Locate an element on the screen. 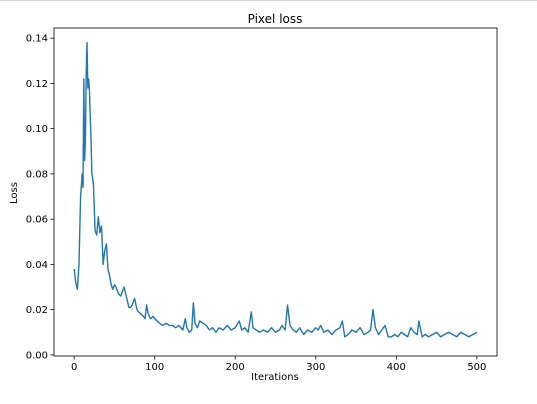  y-tick-label: 0.06 is located at coordinates (37, 220).